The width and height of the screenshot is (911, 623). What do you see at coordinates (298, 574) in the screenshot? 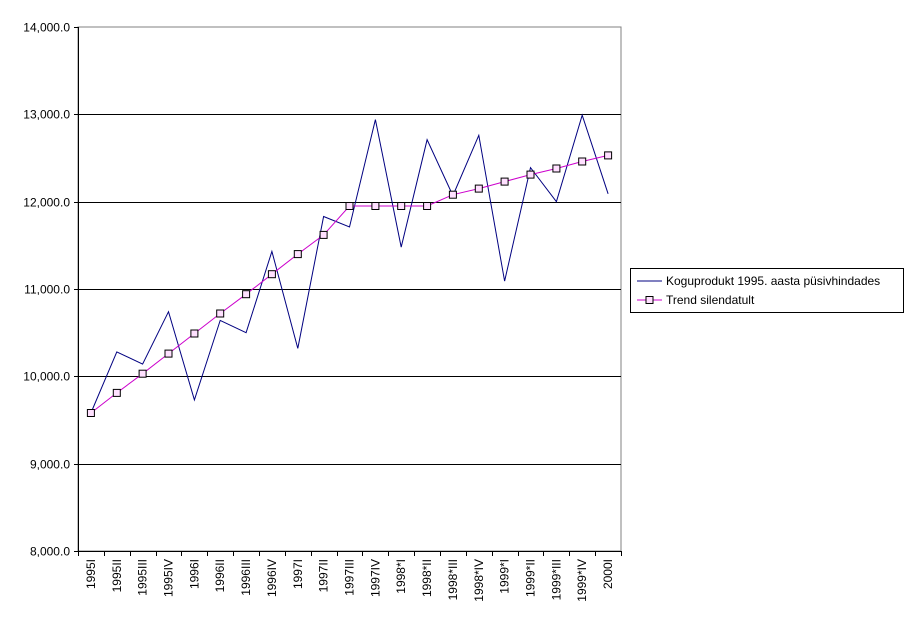
I see `x-tick-label: 1997I` at bounding box center [298, 574].